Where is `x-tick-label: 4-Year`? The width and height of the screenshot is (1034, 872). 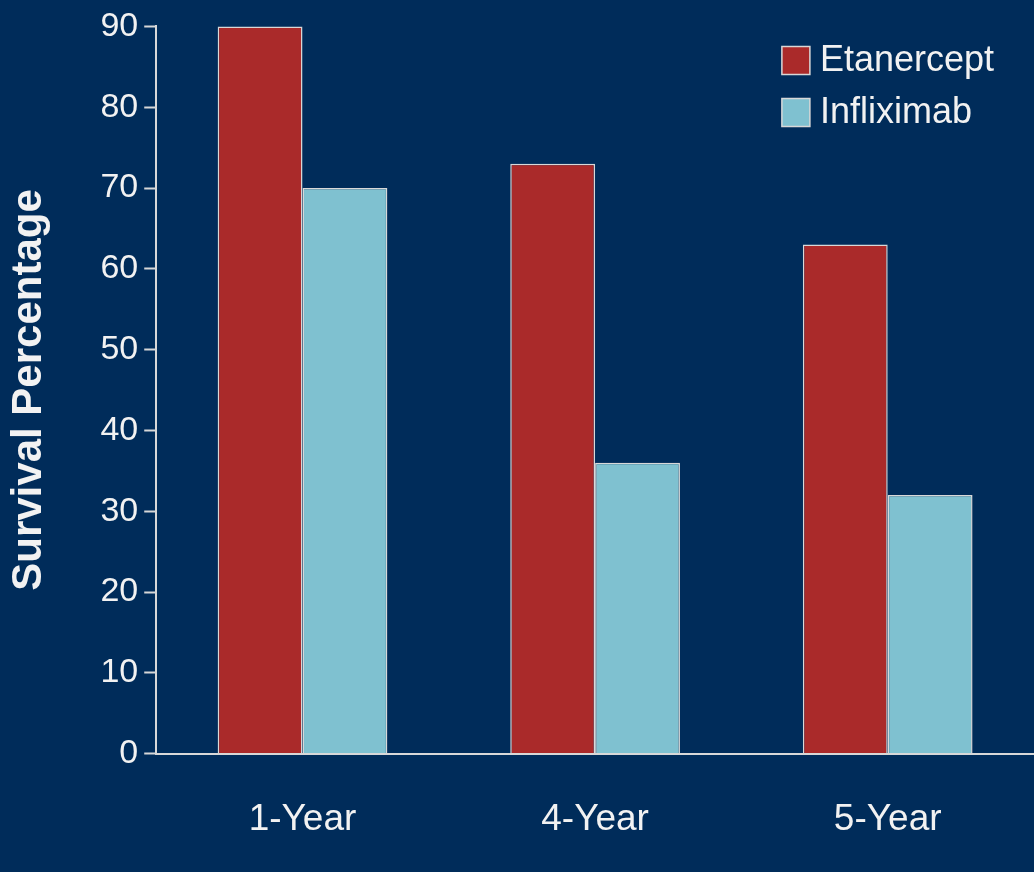
x-tick-label: 4-Year is located at coordinates (595, 817).